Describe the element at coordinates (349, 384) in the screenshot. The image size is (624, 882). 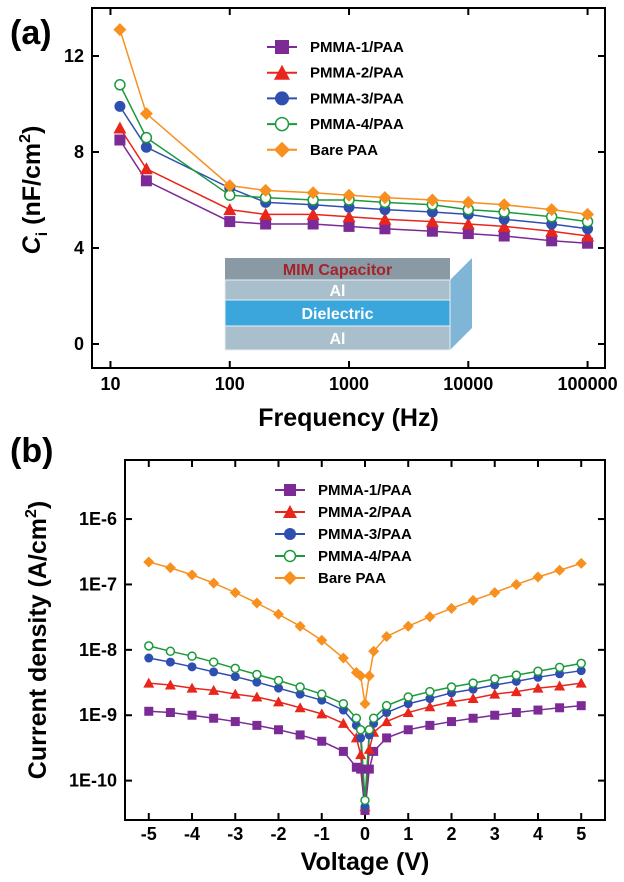
I see `x-tick-label: 1000` at that location.